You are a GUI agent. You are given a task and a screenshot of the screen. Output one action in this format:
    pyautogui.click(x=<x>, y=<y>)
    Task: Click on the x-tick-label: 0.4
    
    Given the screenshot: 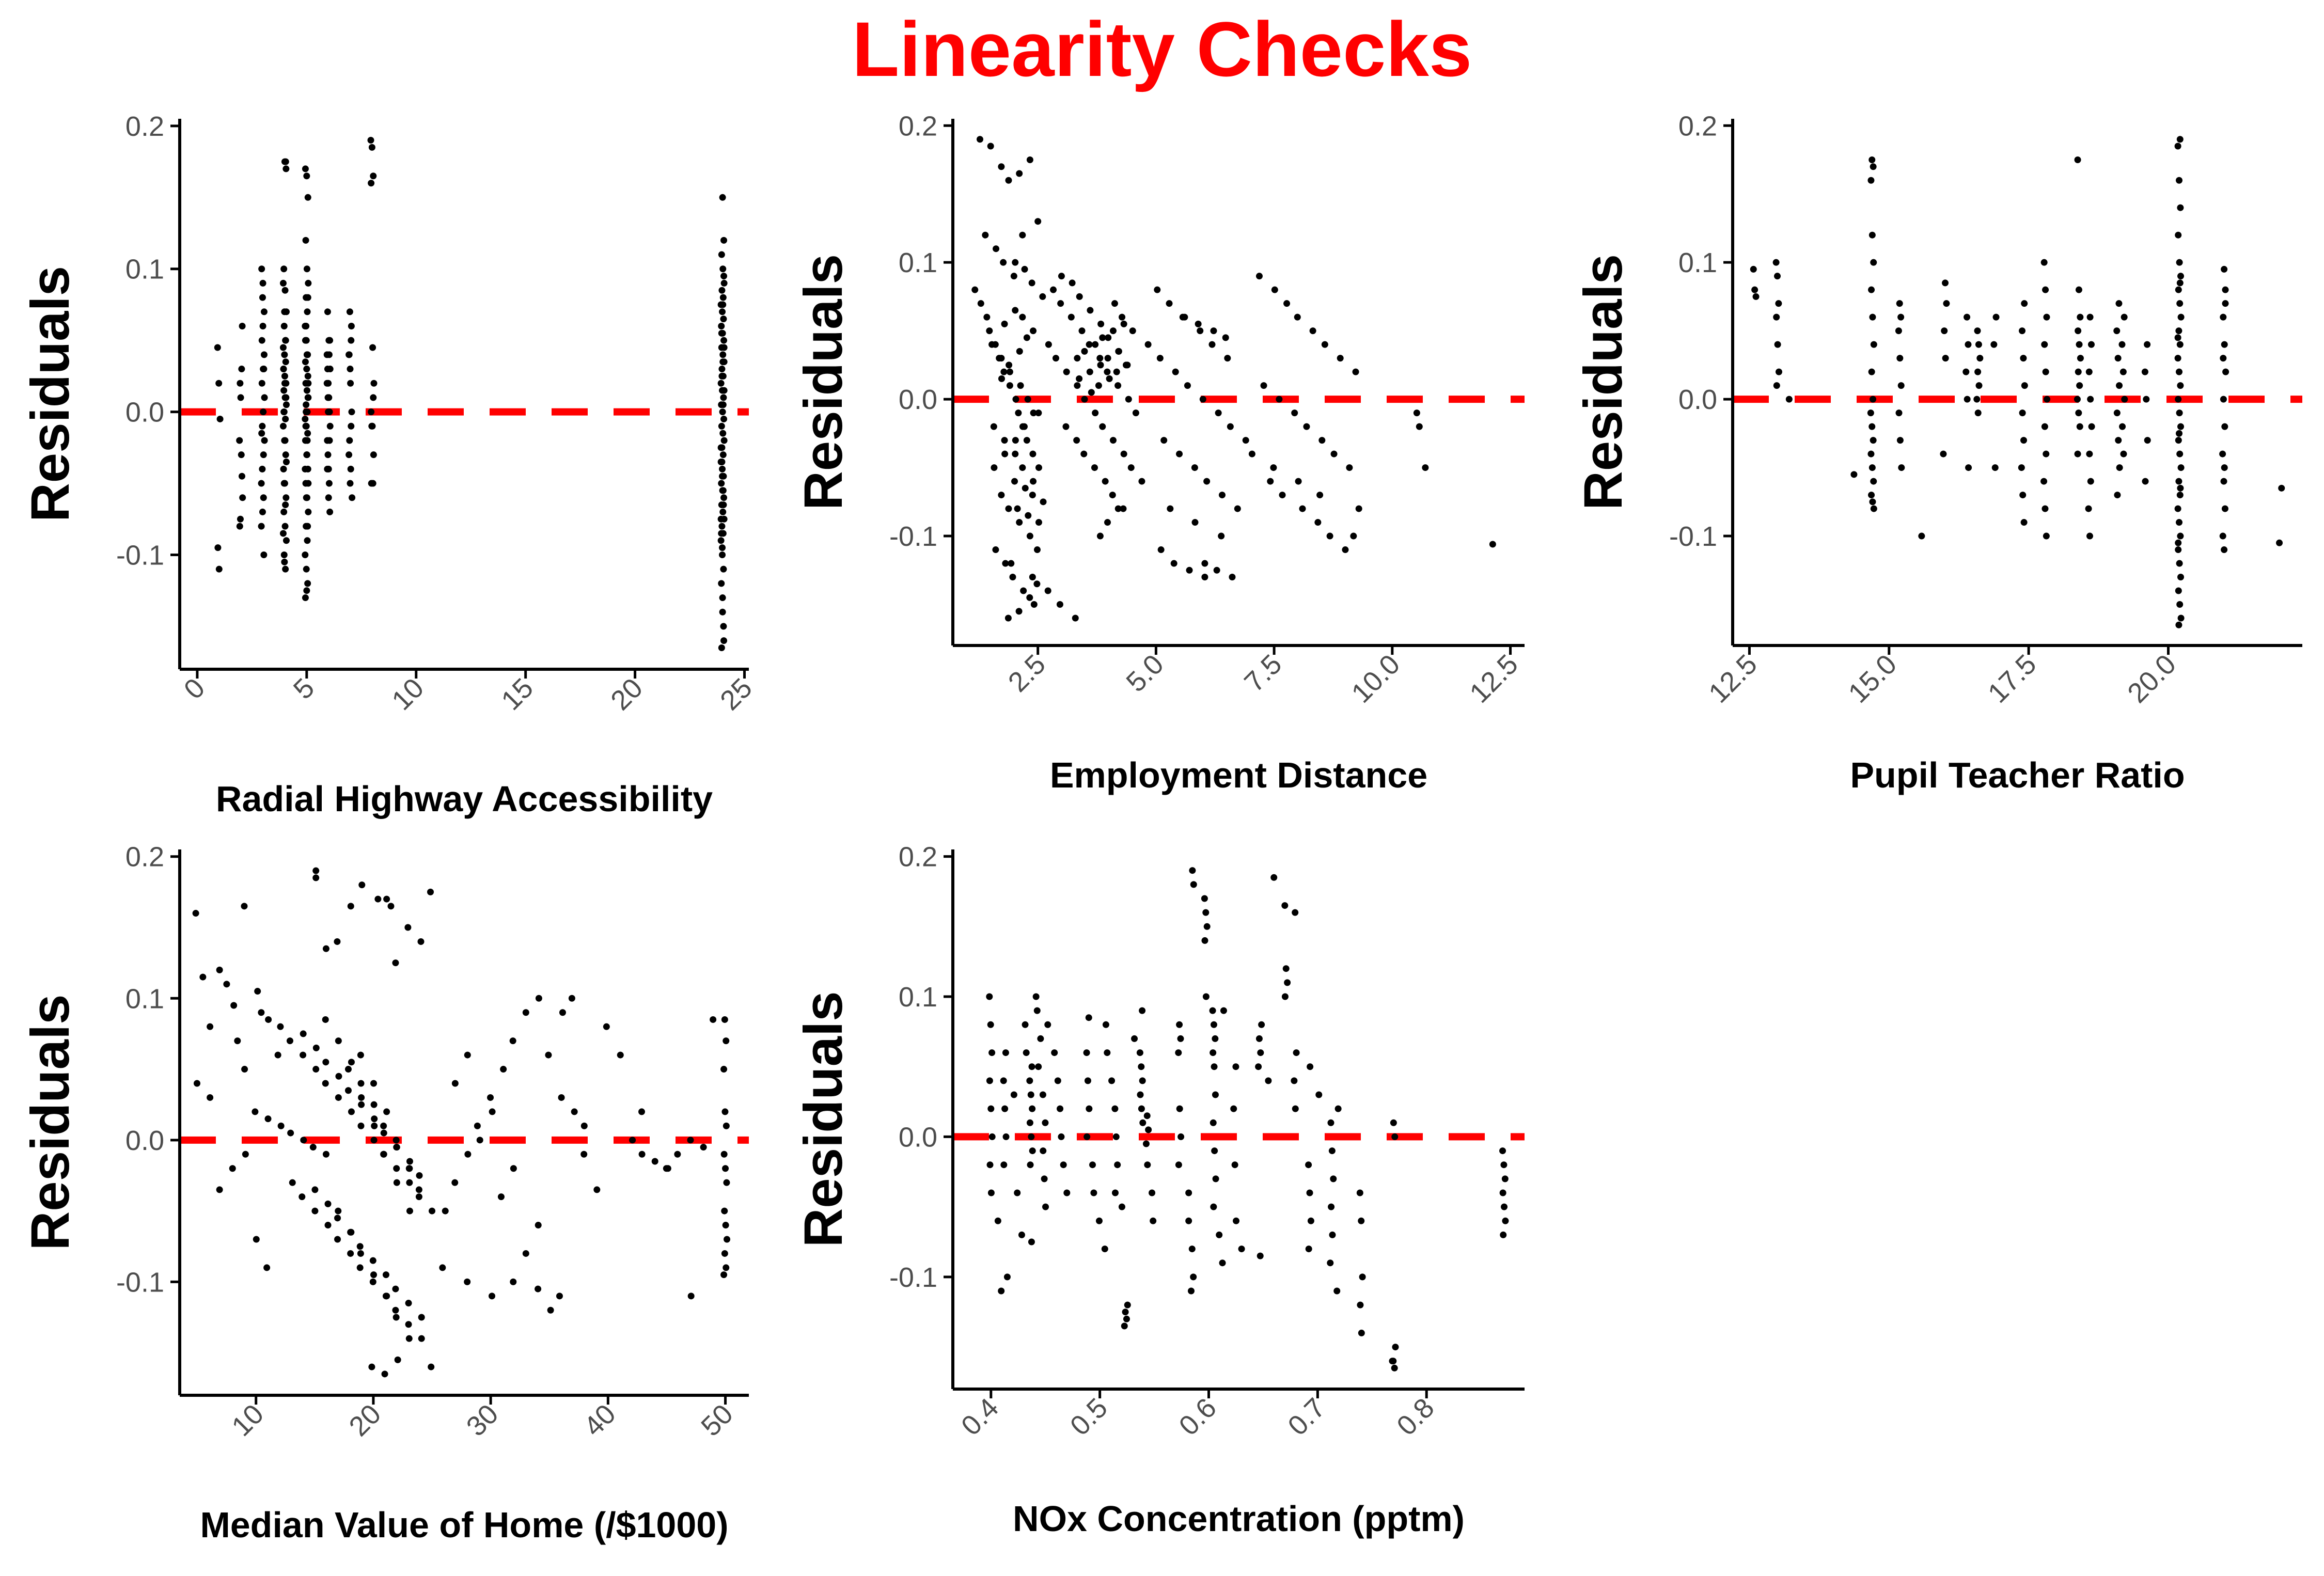 What is the action you would take?
    pyautogui.click(x=980, y=1417)
    